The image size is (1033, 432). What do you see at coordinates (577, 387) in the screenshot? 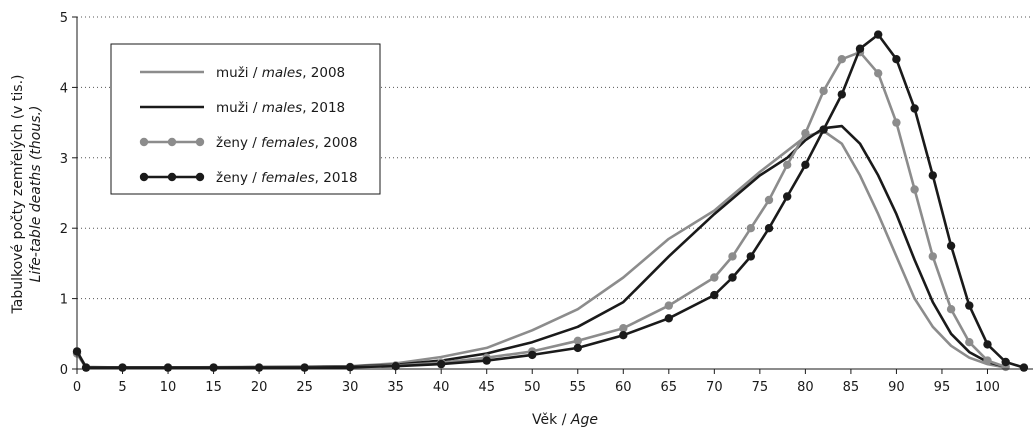
I see `x-tick-label-55: 55` at bounding box center [577, 387].